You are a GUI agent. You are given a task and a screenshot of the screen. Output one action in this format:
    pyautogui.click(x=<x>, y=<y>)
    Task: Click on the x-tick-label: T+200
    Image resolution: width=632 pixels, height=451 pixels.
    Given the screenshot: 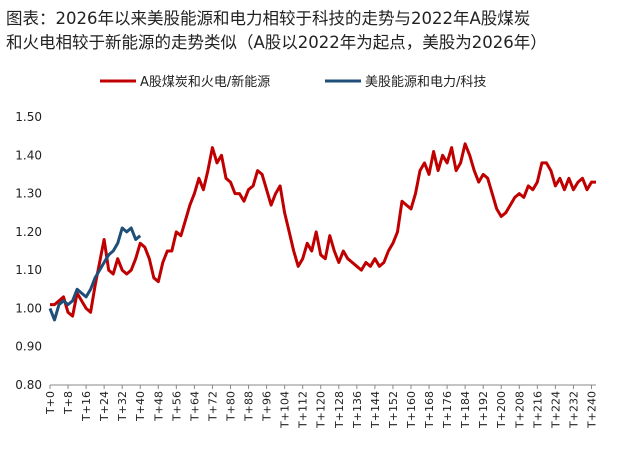 What is the action you would take?
    pyautogui.click(x=501, y=410)
    